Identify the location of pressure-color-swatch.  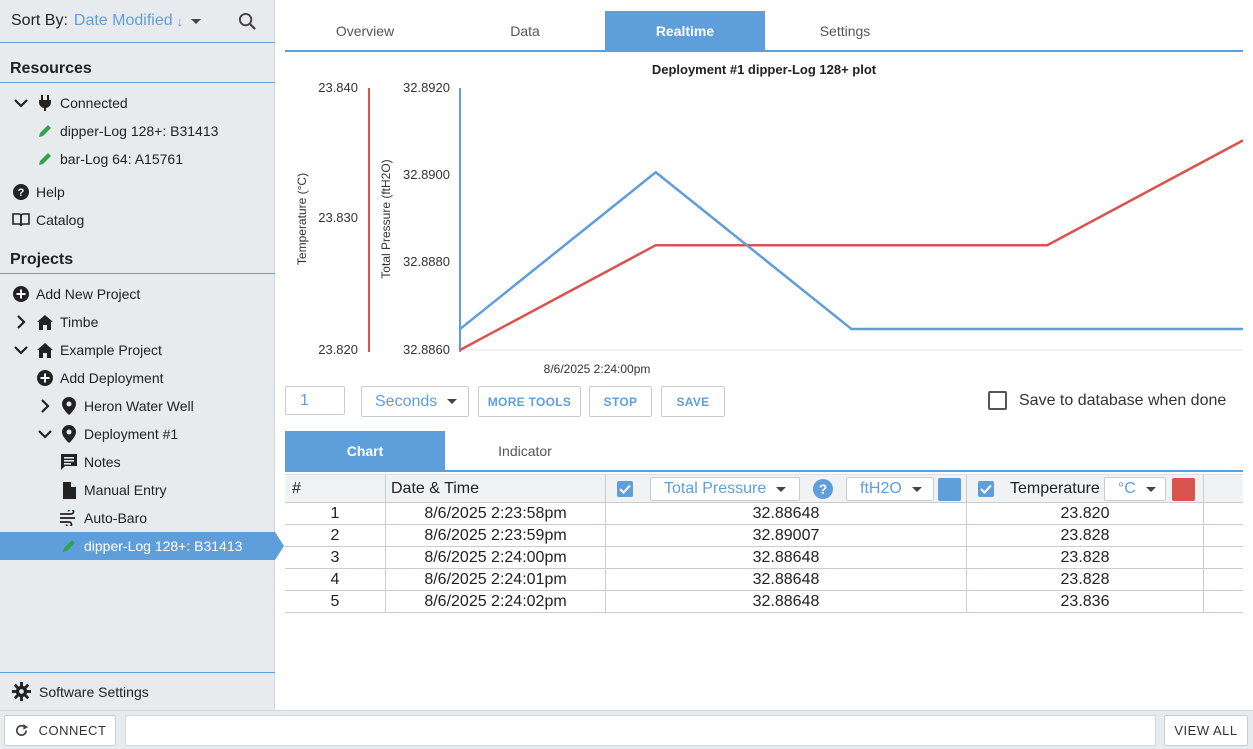
(949, 489).